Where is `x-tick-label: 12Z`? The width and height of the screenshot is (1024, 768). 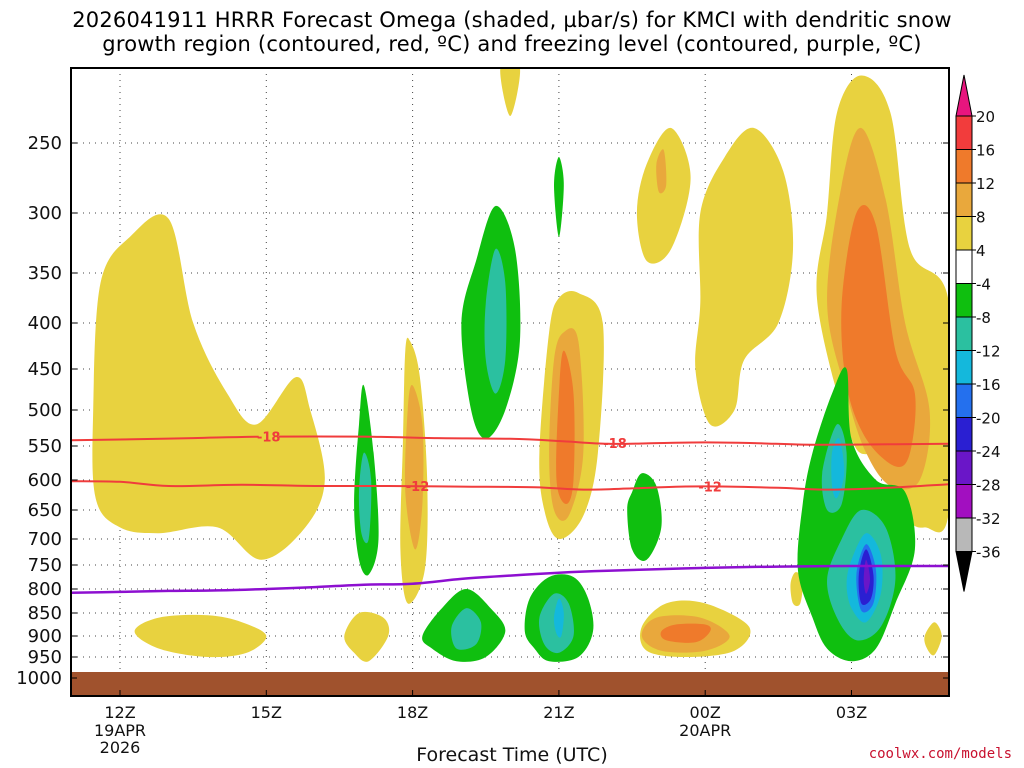 x-tick-label: 12Z is located at coordinates (119, 712).